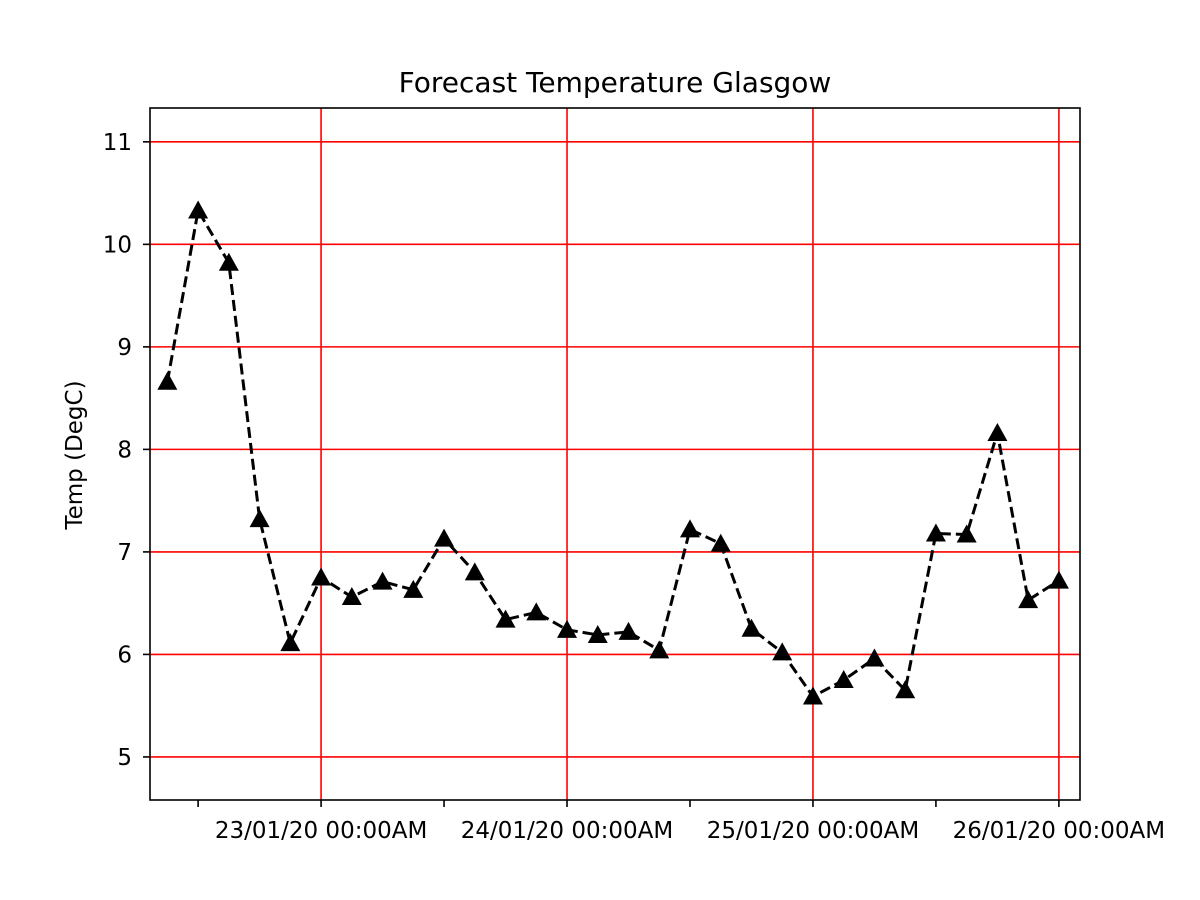 The image size is (1200, 900). I want to click on y-tick-label: 6, so click(124, 655).